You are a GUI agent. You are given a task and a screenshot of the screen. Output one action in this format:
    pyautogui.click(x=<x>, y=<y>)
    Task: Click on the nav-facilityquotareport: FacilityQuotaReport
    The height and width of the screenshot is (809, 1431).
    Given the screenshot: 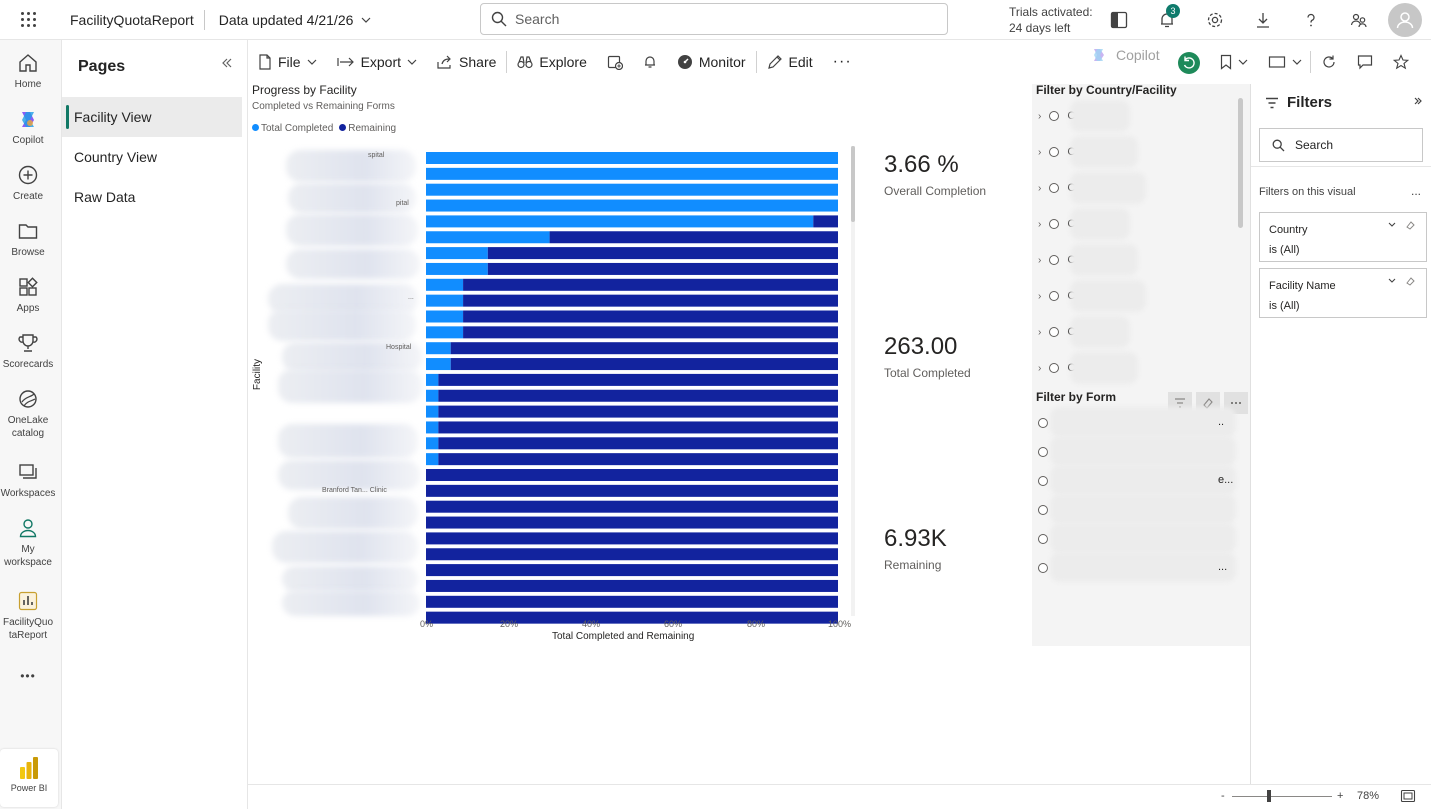 What is the action you would take?
    pyautogui.click(x=28, y=616)
    